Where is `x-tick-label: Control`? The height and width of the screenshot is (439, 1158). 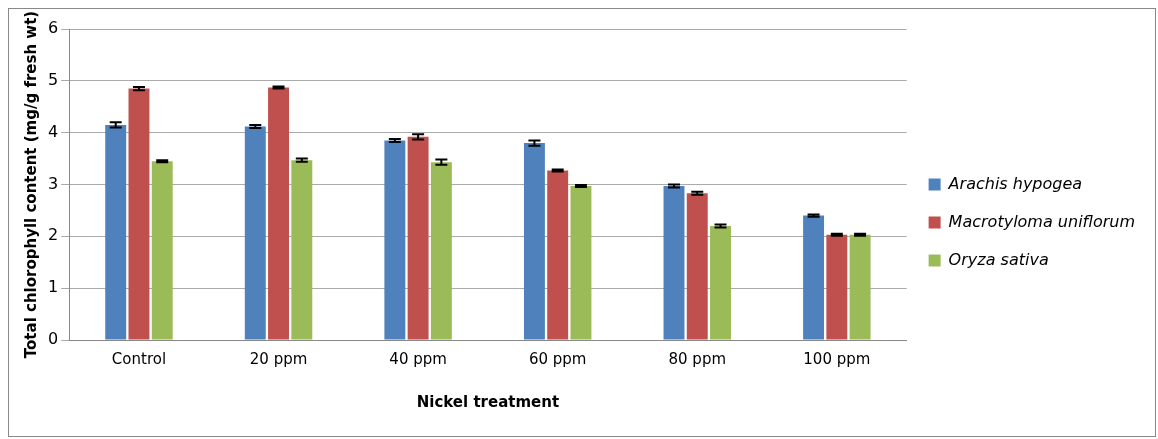 x-tick-label: Control is located at coordinates (139, 358).